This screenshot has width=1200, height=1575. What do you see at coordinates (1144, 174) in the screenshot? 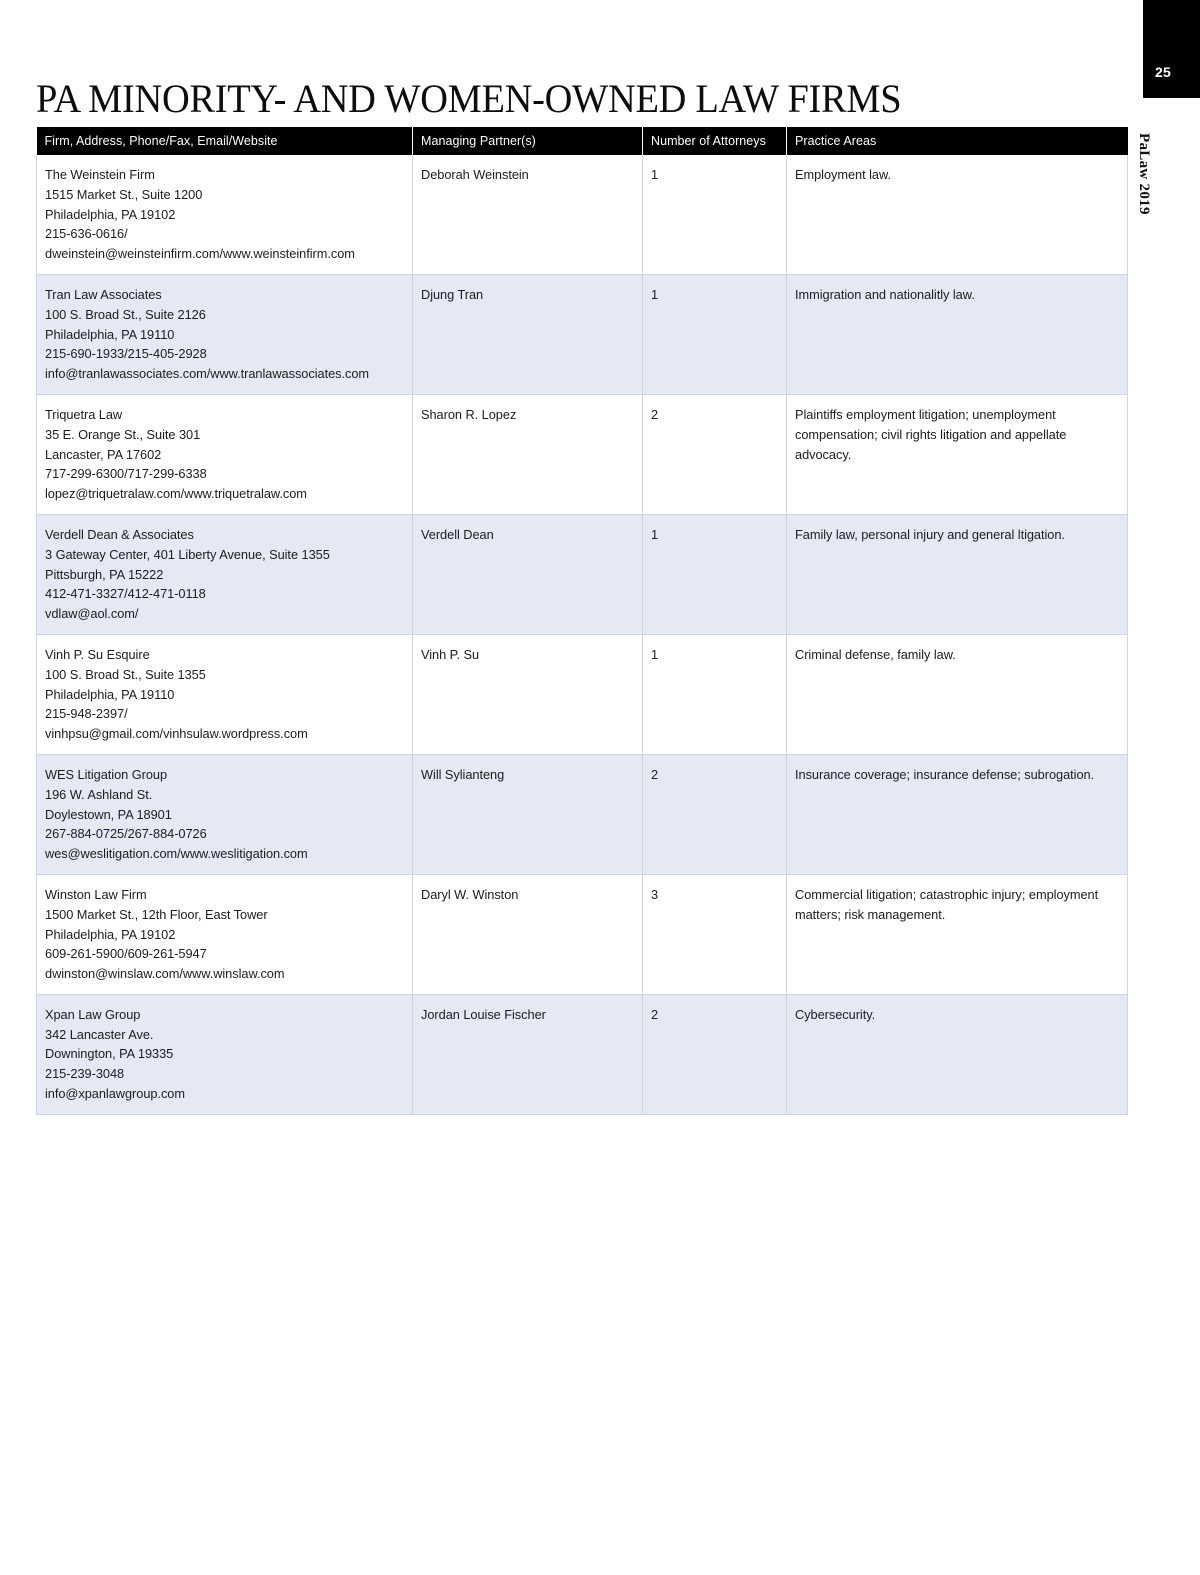
I see `running-head: PaLaw 2019` at bounding box center [1144, 174].